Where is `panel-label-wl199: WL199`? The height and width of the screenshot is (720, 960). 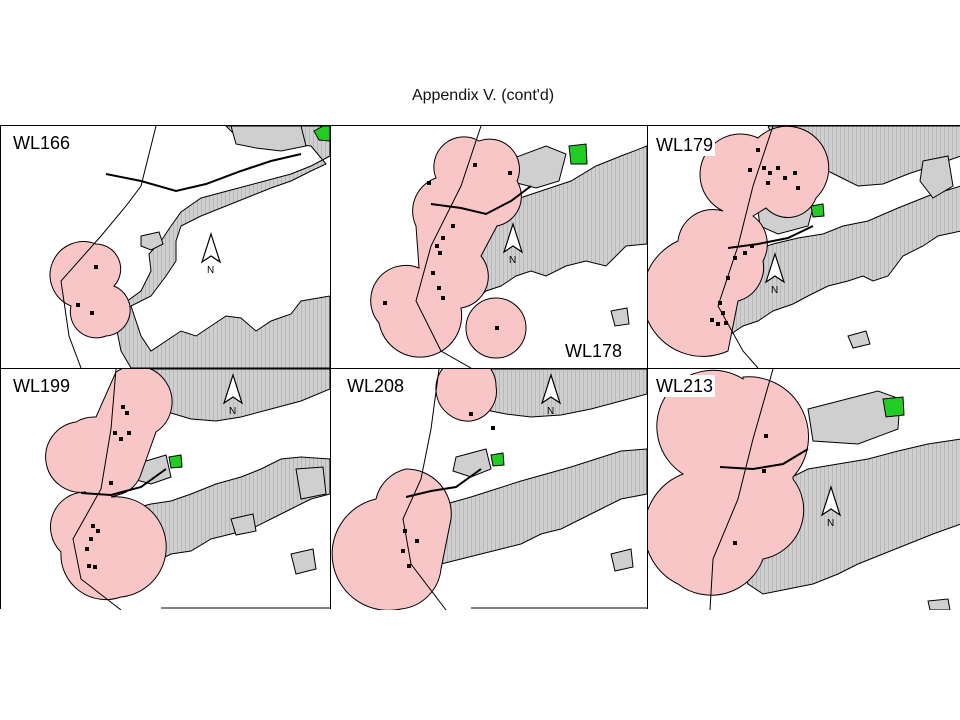
panel-label-wl199: WL199 is located at coordinates (42, 386).